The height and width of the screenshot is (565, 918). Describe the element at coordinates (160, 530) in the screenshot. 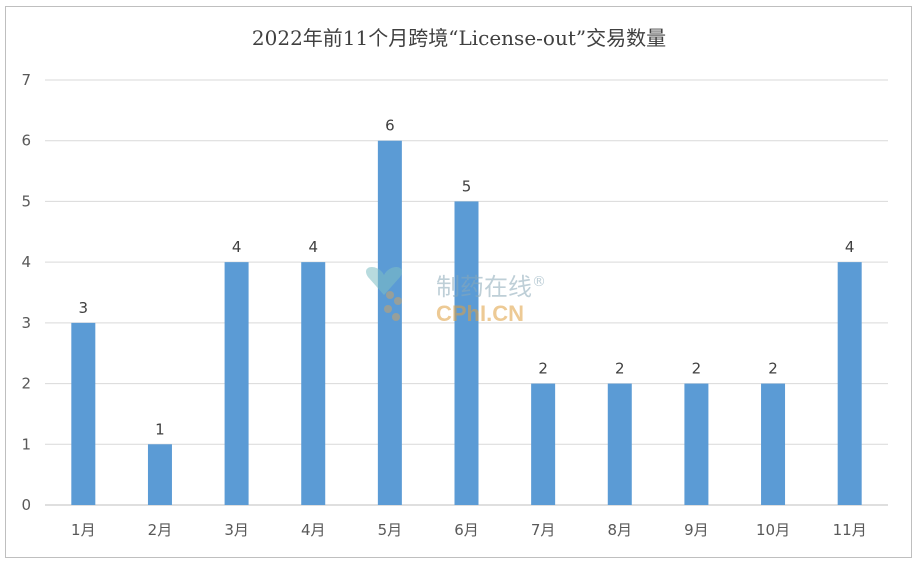

I see `x-tick-label: 2月` at that location.